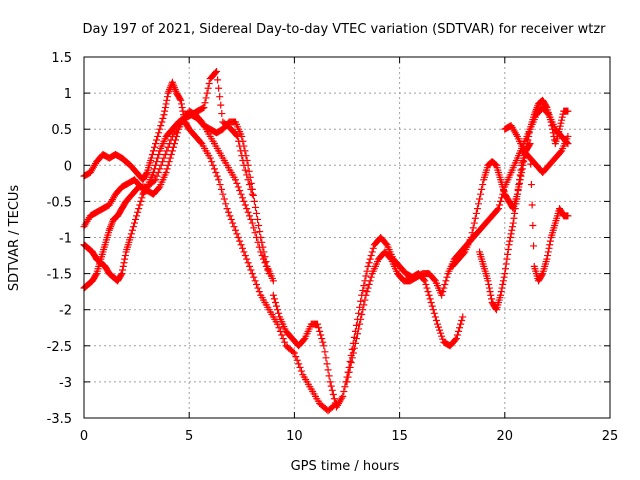 This screenshot has width=640, height=480. What do you see at coordinates (68, 166) in the screenshot?
I see `y-tick-label: 0` at bounding box center [68, 166].